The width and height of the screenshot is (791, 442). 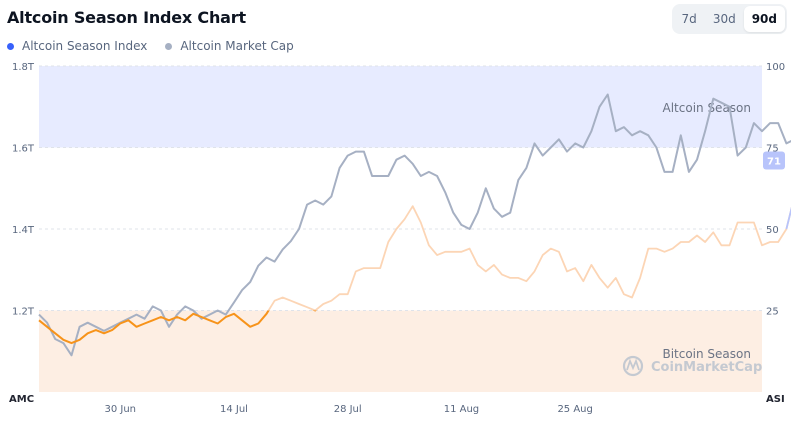 I want to click on x-tick-label: 14 Jul, so click(x=234, y=409).